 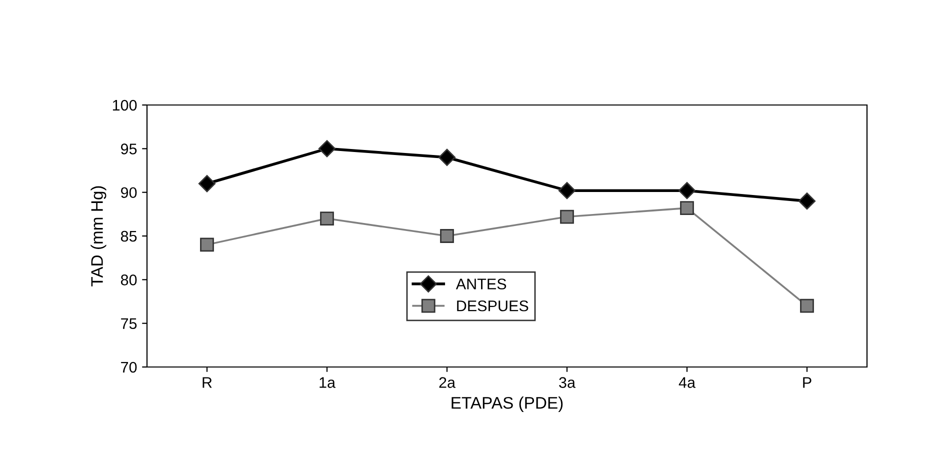 What do you see at coordinates (687, 382) in the screenshot?
I see `x-tick-label: 4a` at bounding box center [687, 382].